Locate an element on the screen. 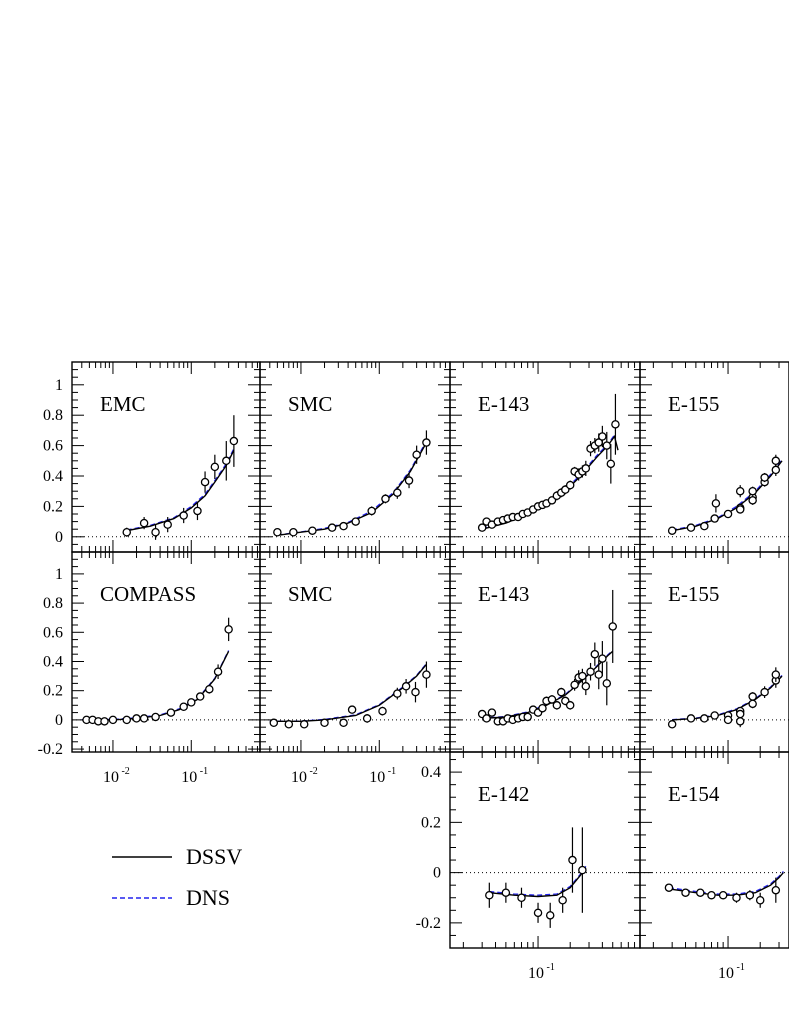  panel-smc-0-1: SMC is located at coordinates (355, 457).